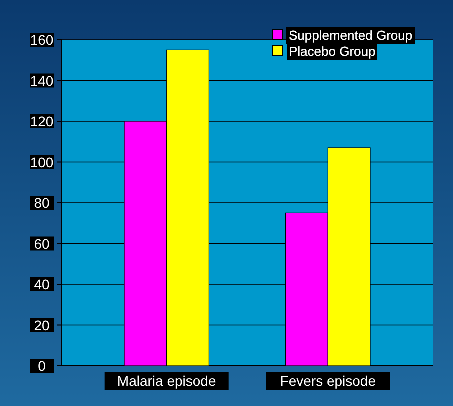 This screenshot has height=406, width=453. Describe the element at coordinates (42, 366) in the screenshot. I see `y-tick-label: 0` at that location.